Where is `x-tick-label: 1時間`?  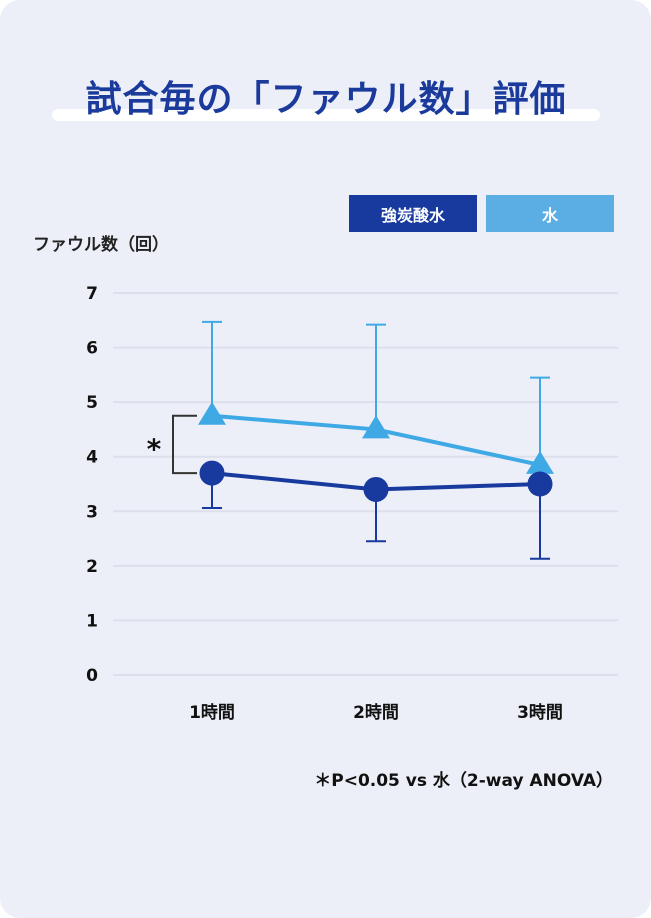
x-tick-label: 1時間 is located at coordinates (212, 712).